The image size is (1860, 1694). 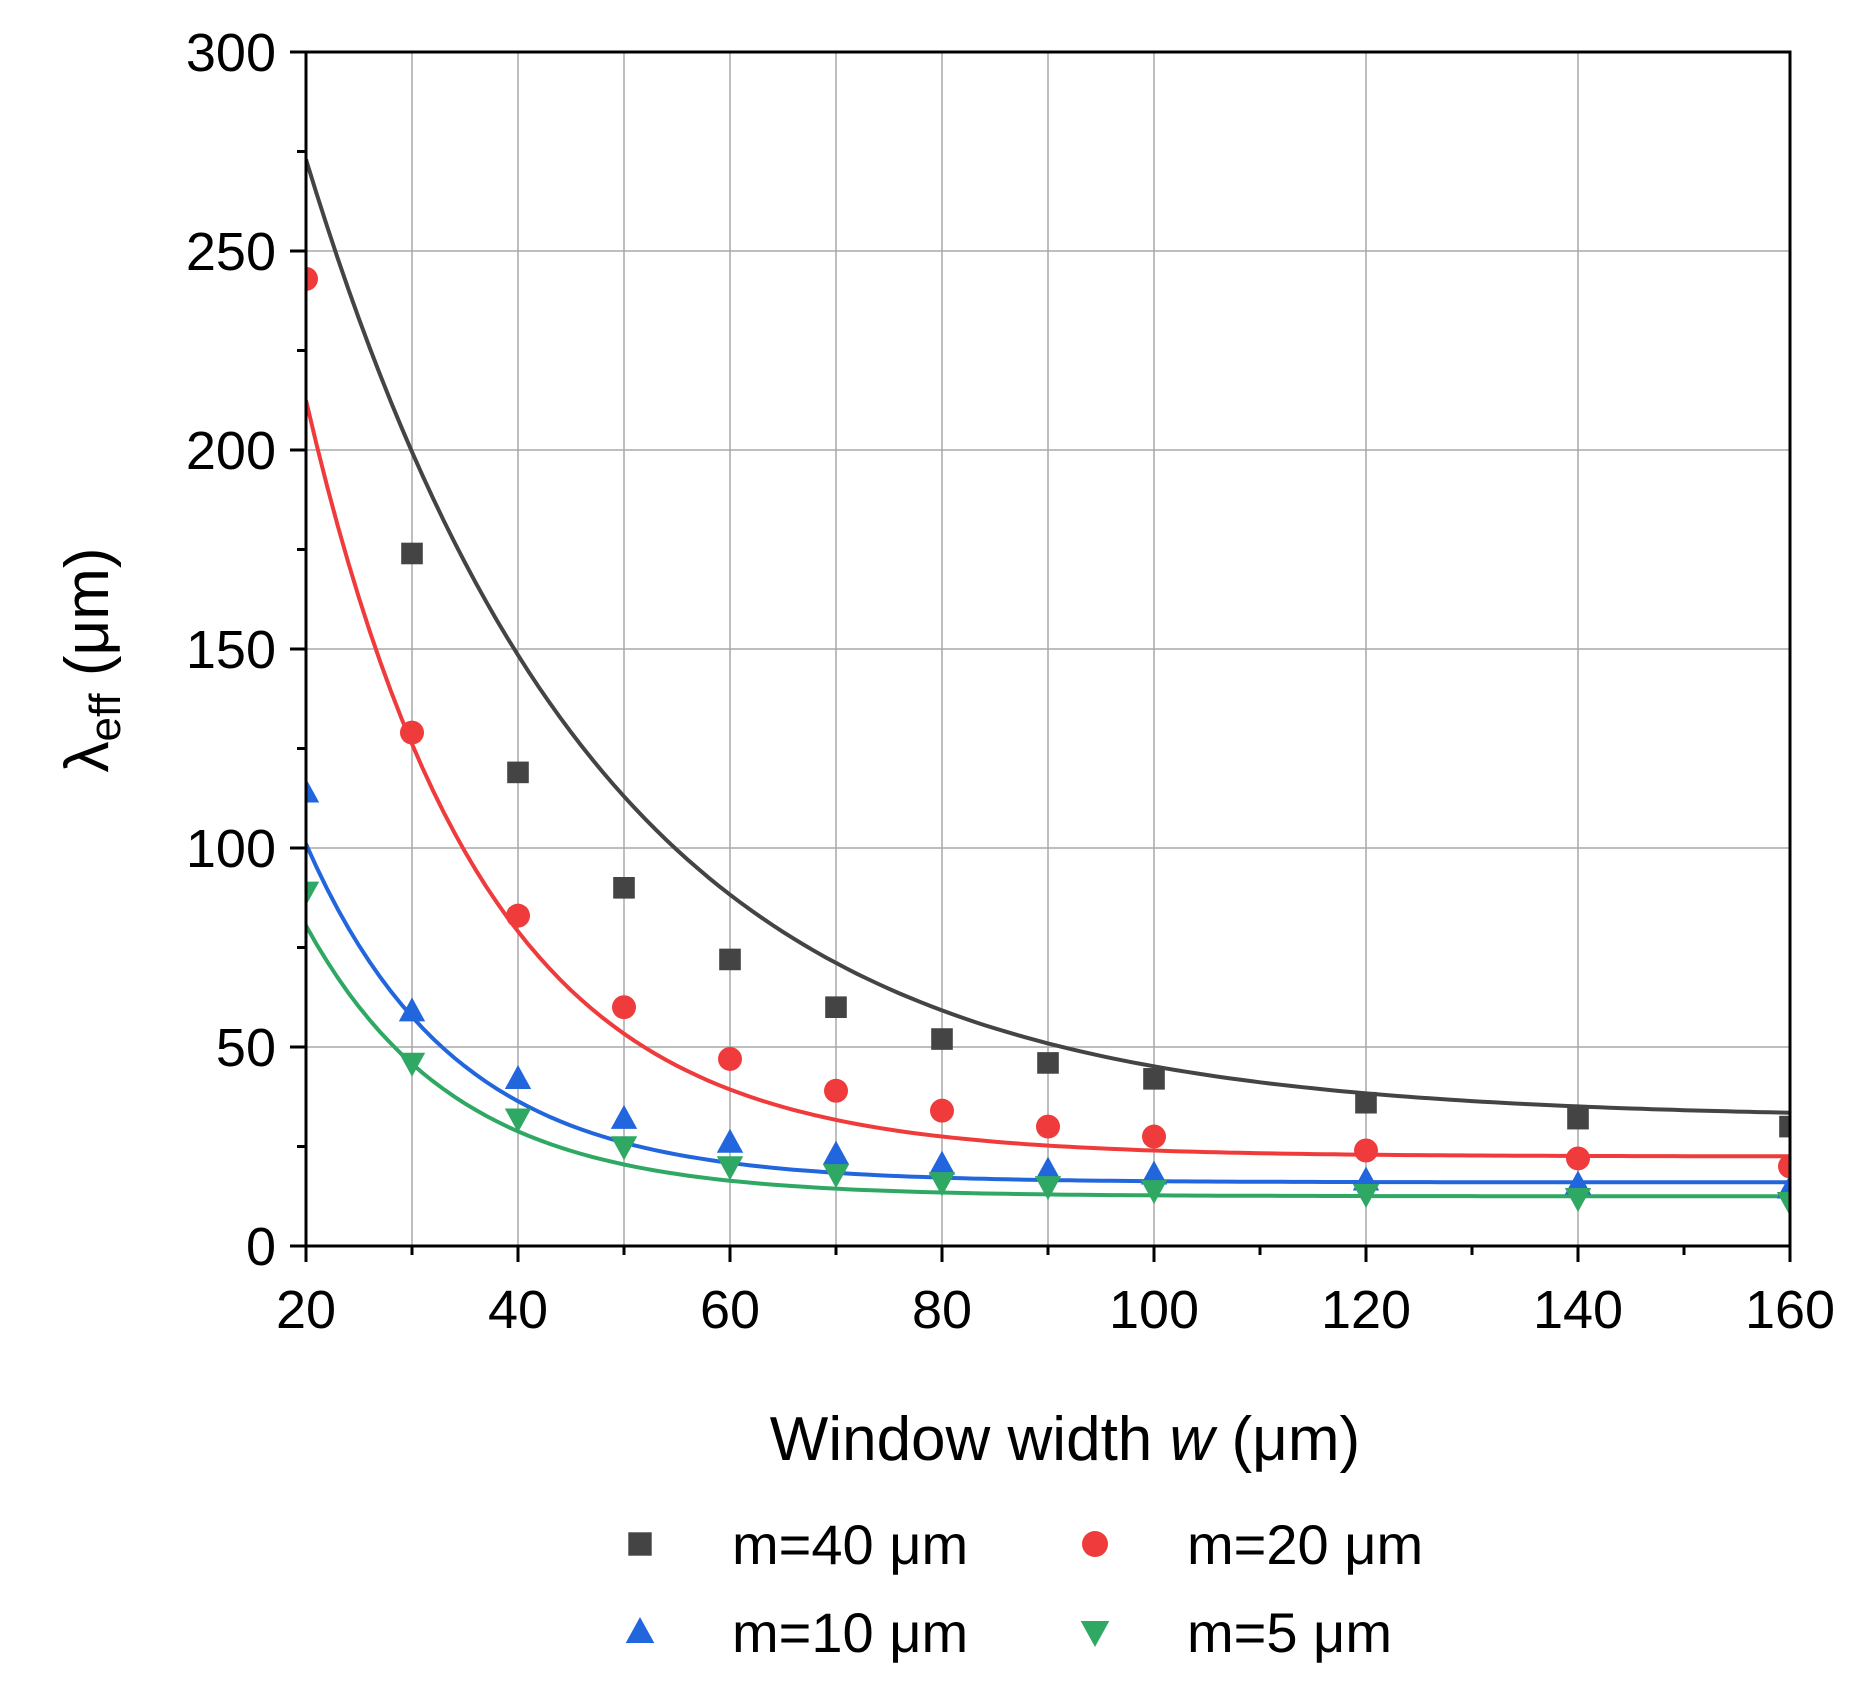 I want to click on x-tick-label: 140, so click(x=1578, y=1310).